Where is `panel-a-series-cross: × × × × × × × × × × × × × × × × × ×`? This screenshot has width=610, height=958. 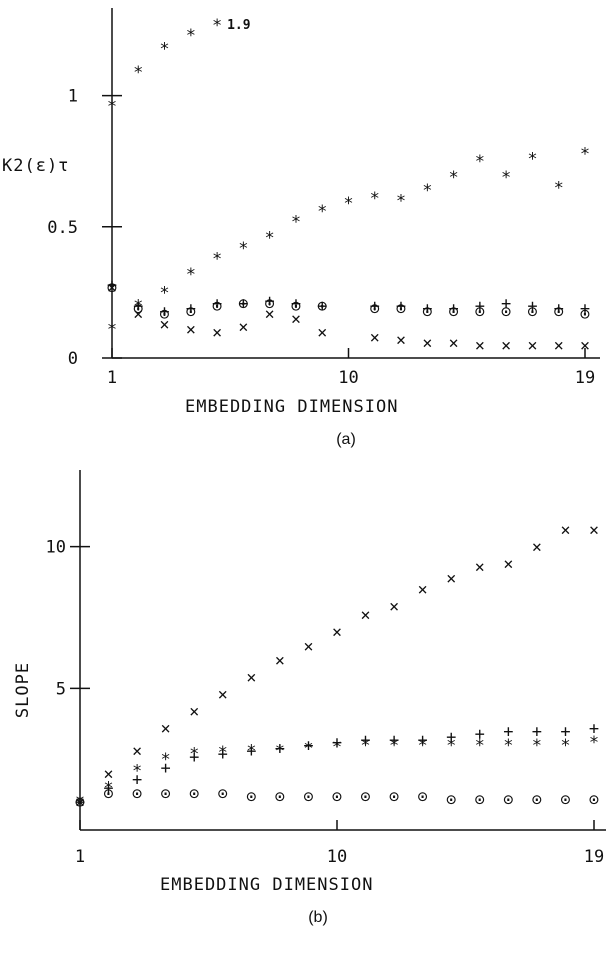 panel-a-series-cross: × × × × × × × × × × × × × × × × × × is located at coordinates (348, 317).